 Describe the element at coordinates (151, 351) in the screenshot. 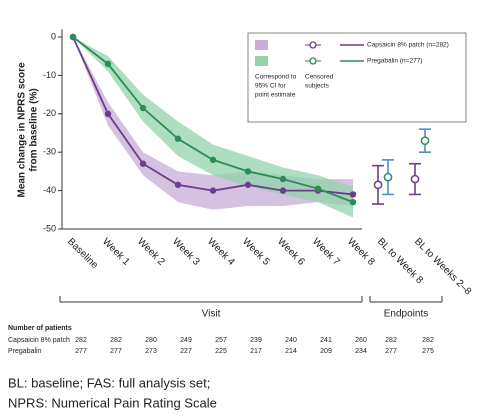

I see `table-cell: 273` at that location.